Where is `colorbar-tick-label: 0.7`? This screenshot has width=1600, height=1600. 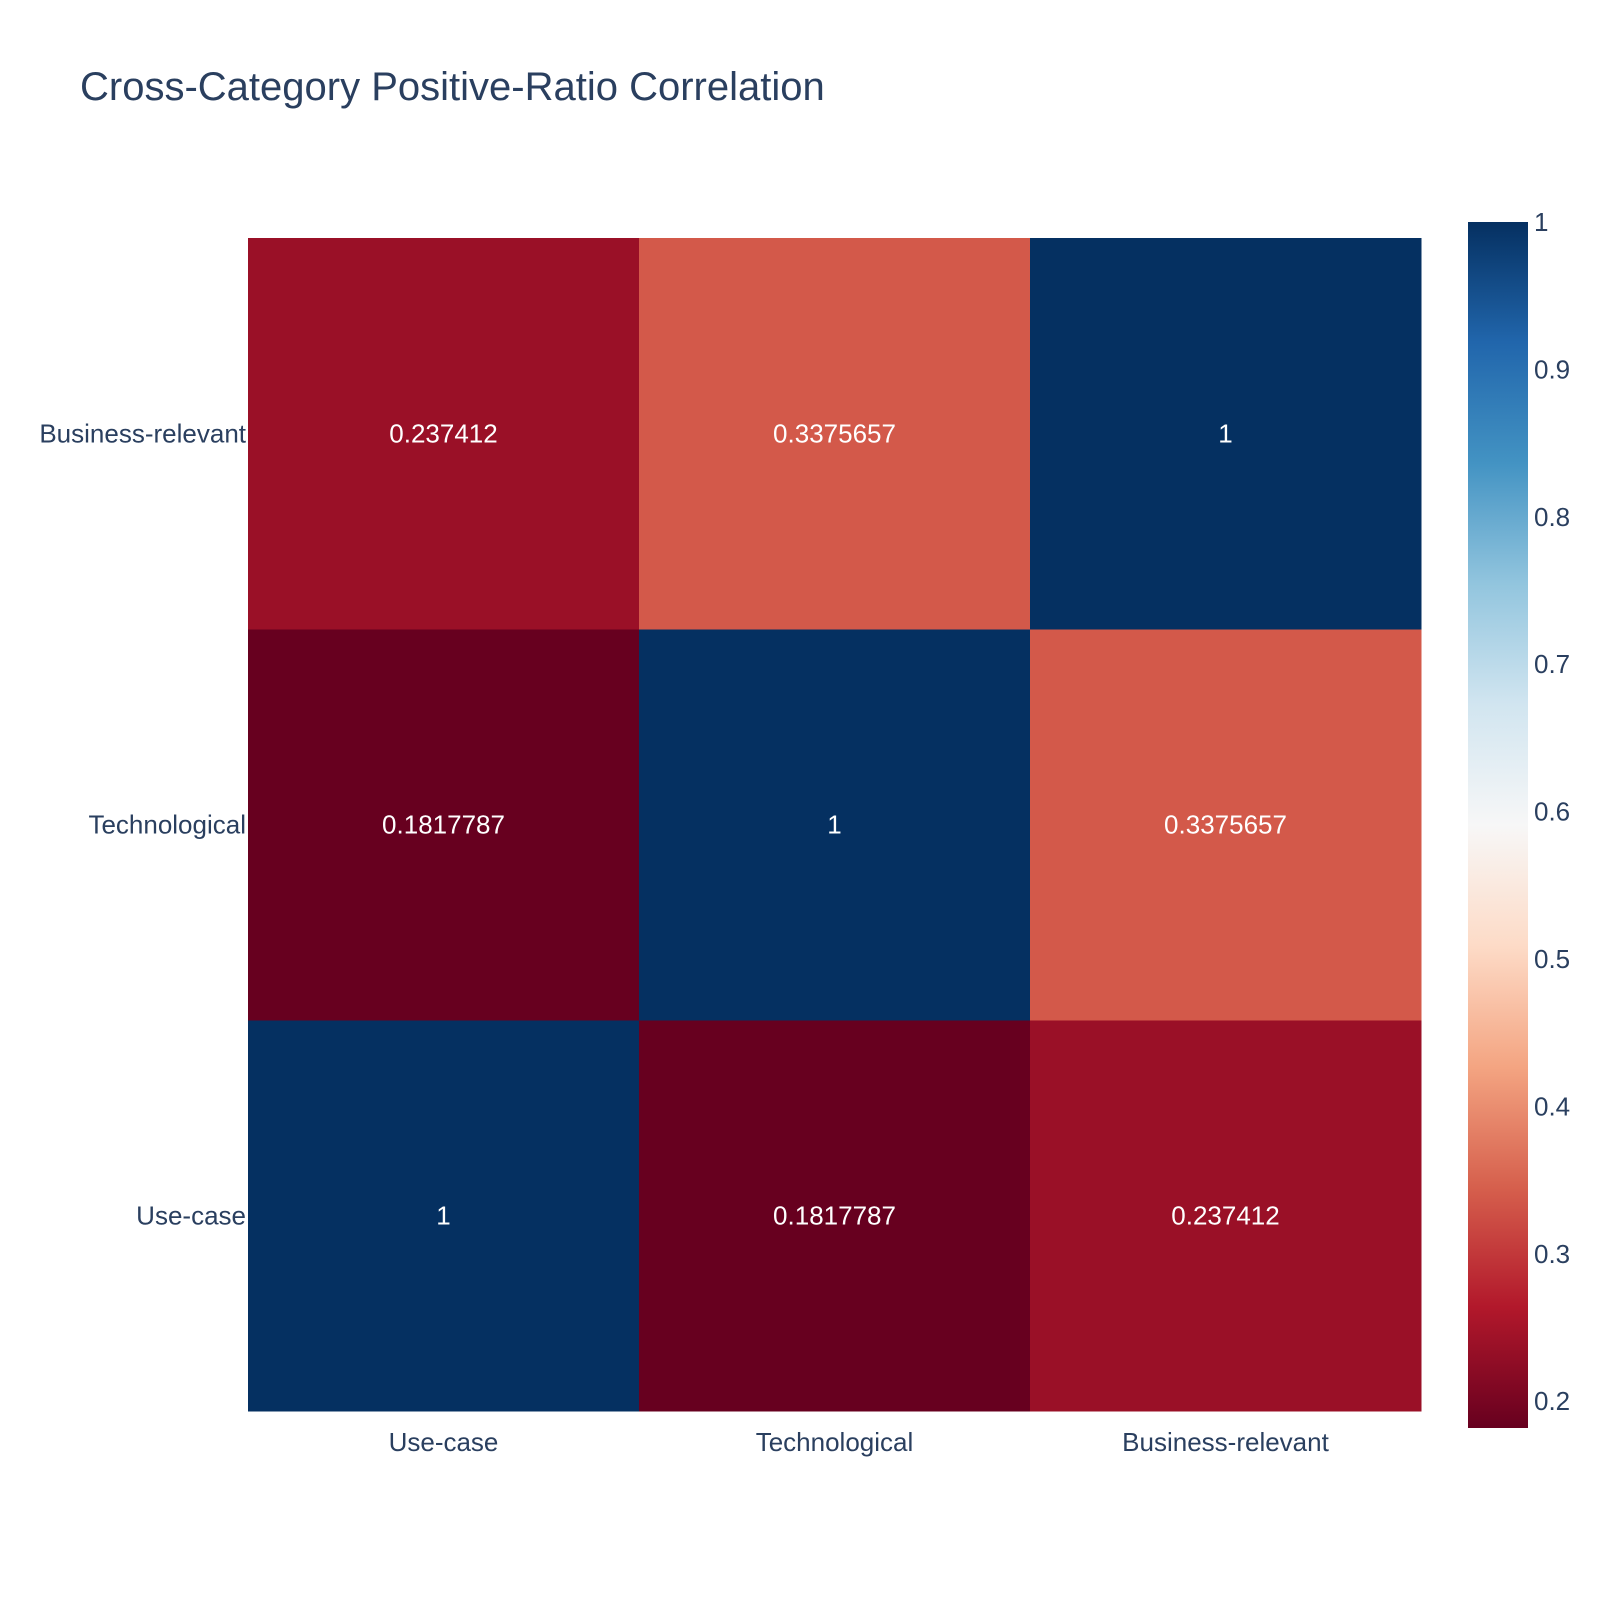 colorbar-tick-label: 0.7 is located at coordinates (1552, 664).